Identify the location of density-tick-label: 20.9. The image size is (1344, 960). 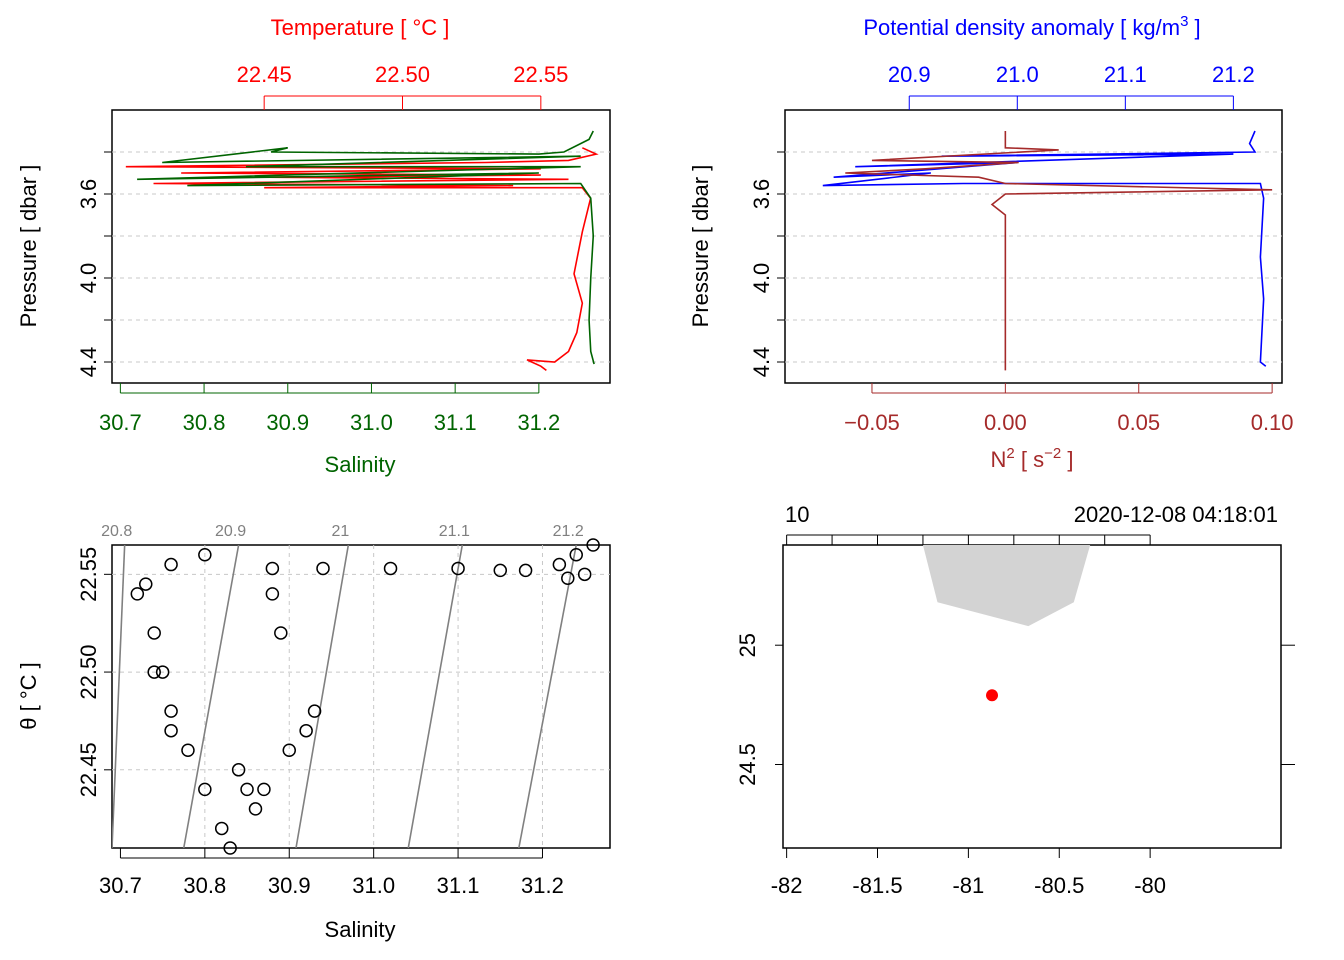
(909, 74).